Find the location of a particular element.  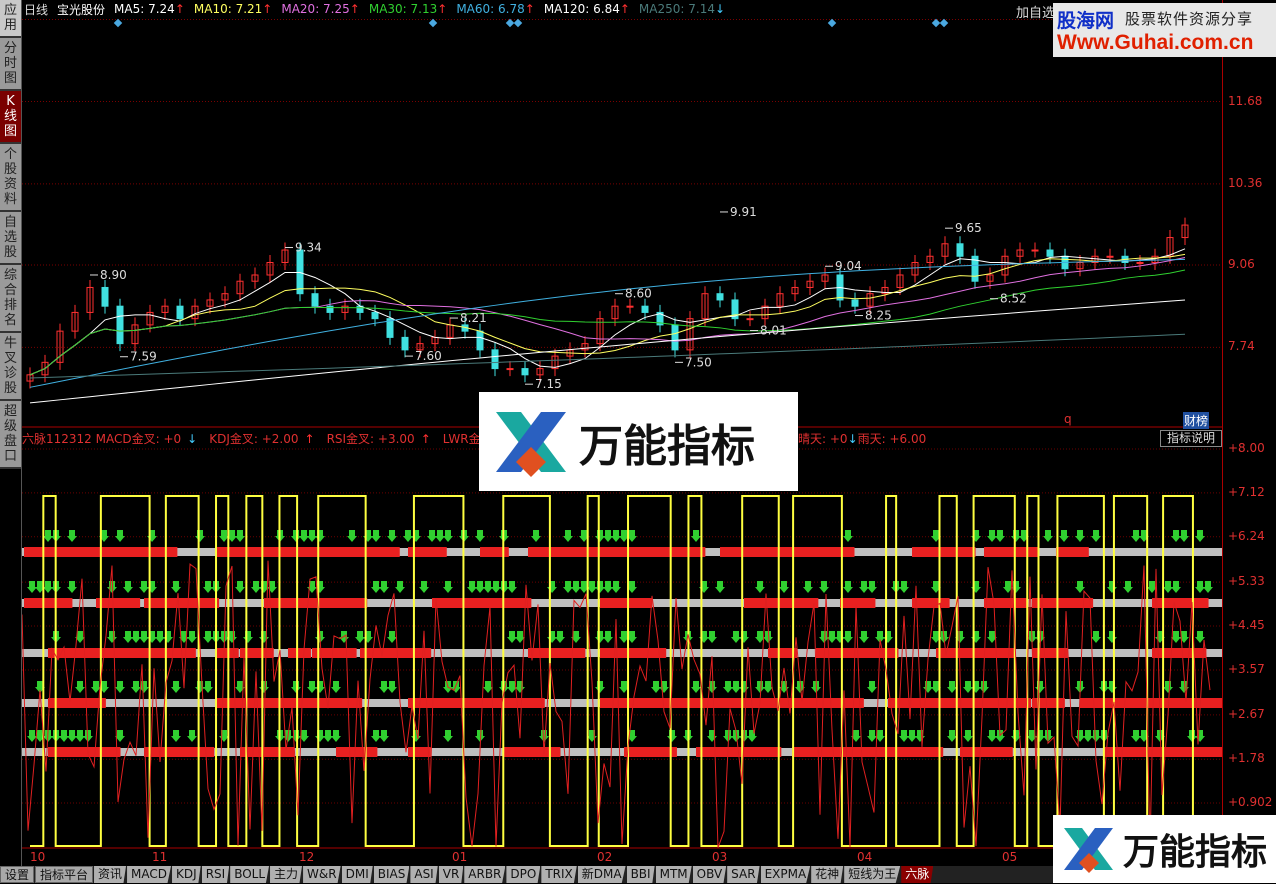

add-watchlist-button: 加自选 is located at coordinates (1036, 13).